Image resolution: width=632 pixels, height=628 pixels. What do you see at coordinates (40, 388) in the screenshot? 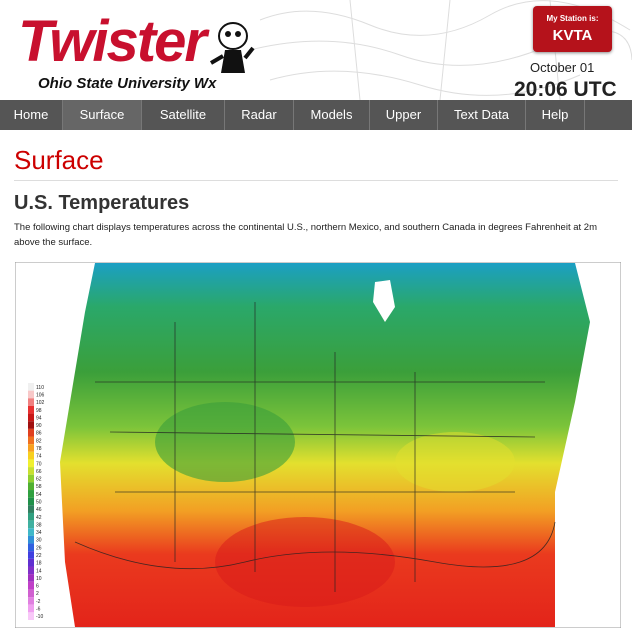
I see `legend-label: 110` at bounding box center [40, 388].